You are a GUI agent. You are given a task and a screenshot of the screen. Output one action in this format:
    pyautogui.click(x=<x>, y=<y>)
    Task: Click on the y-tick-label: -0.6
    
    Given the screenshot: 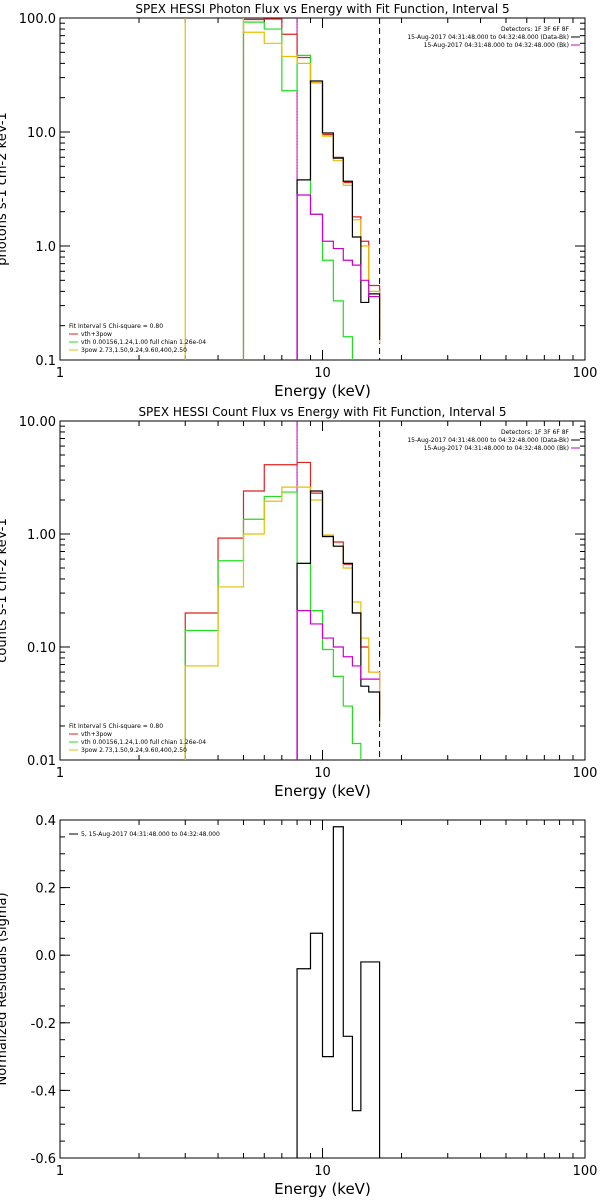 What is the action you would take?
    pyautogui.click(x=43, y=1159)
    